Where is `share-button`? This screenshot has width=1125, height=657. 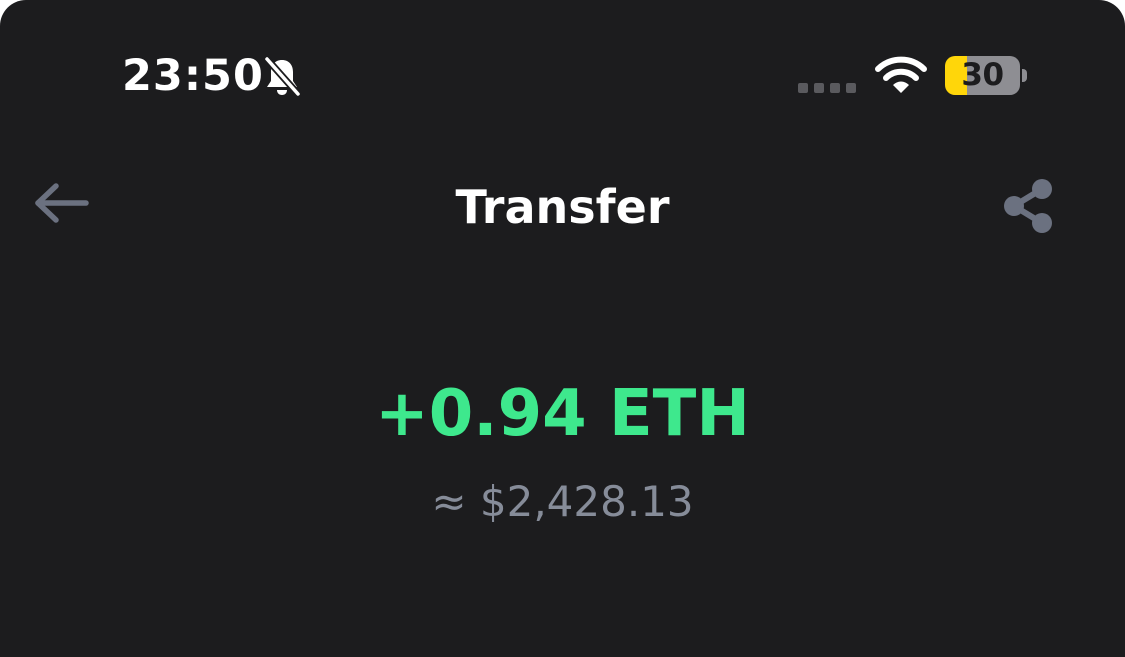 share-button is located at coordinates (1028, 206).